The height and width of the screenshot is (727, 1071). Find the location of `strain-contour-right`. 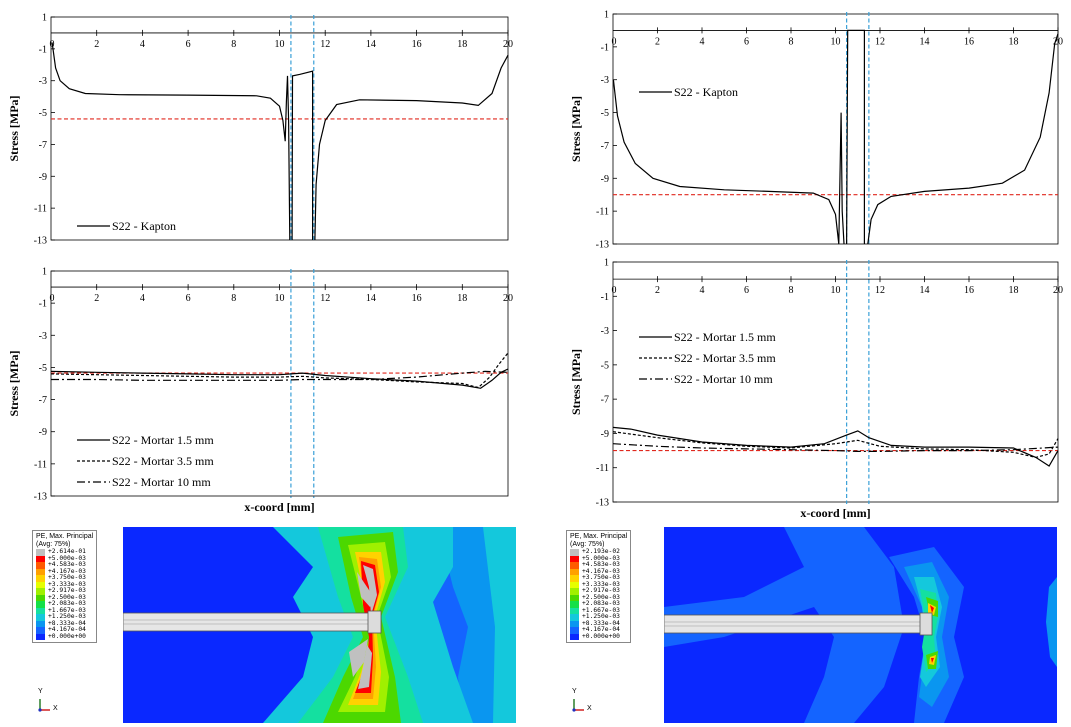

strain-contour-right is located at coordinates (860, 625).